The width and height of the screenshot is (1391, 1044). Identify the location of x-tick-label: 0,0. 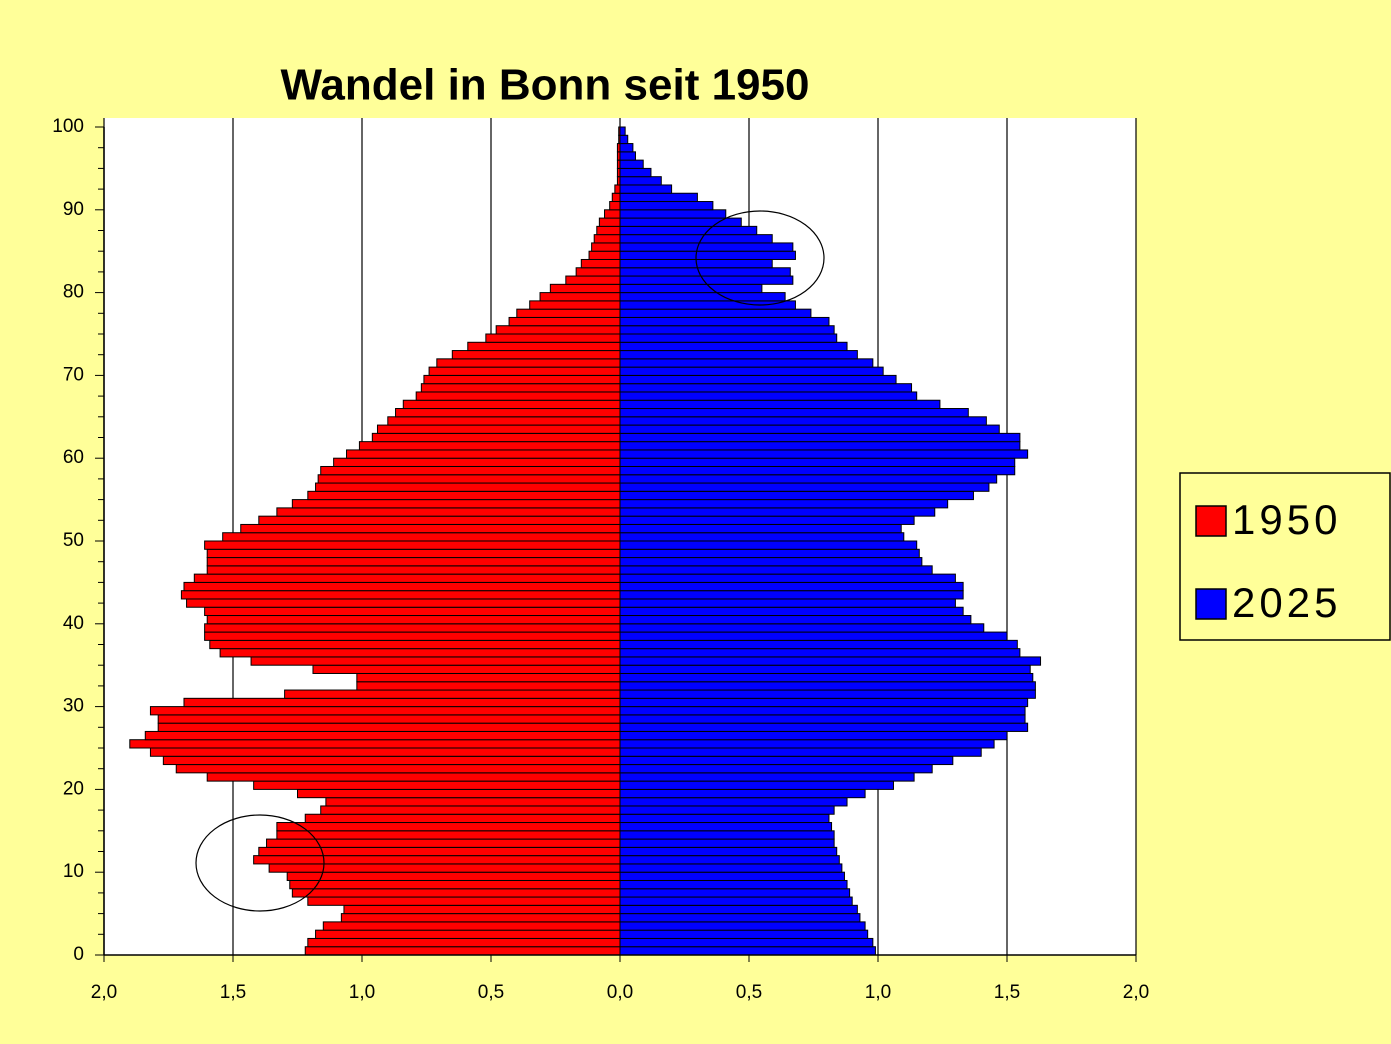
(620, 992).